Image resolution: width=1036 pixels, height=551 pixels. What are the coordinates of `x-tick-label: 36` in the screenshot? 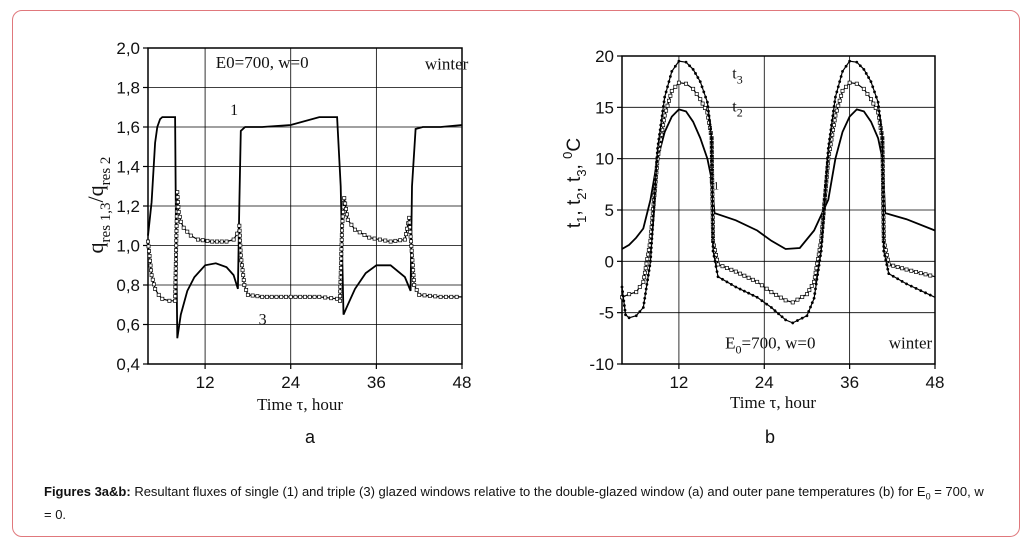 It's located at (376, 382).